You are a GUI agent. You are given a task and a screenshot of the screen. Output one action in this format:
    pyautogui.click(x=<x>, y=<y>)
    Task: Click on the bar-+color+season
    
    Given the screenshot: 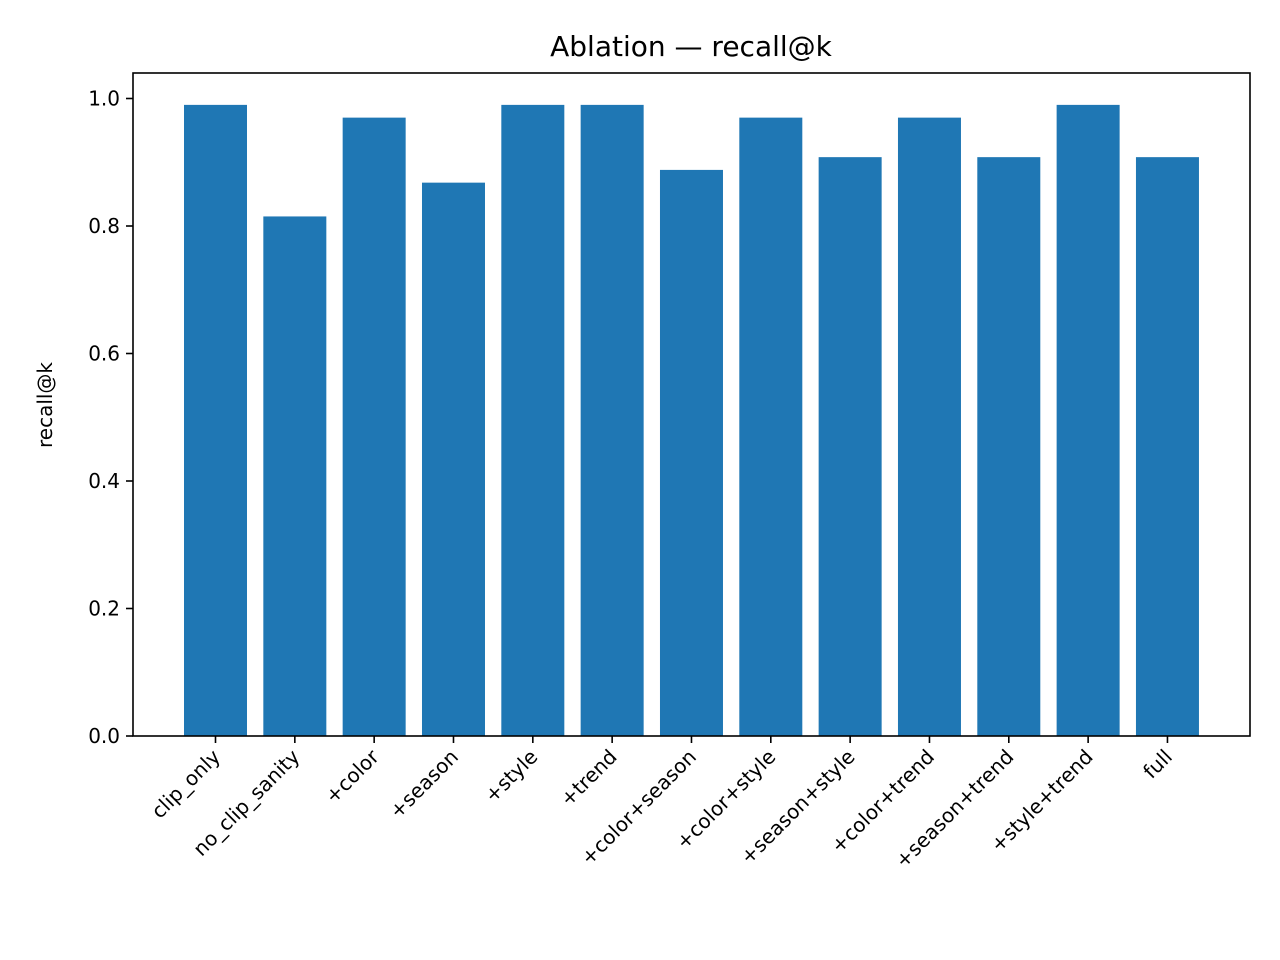 What is the action you would take?
    pyautogui.click(x=691, y=452)
    